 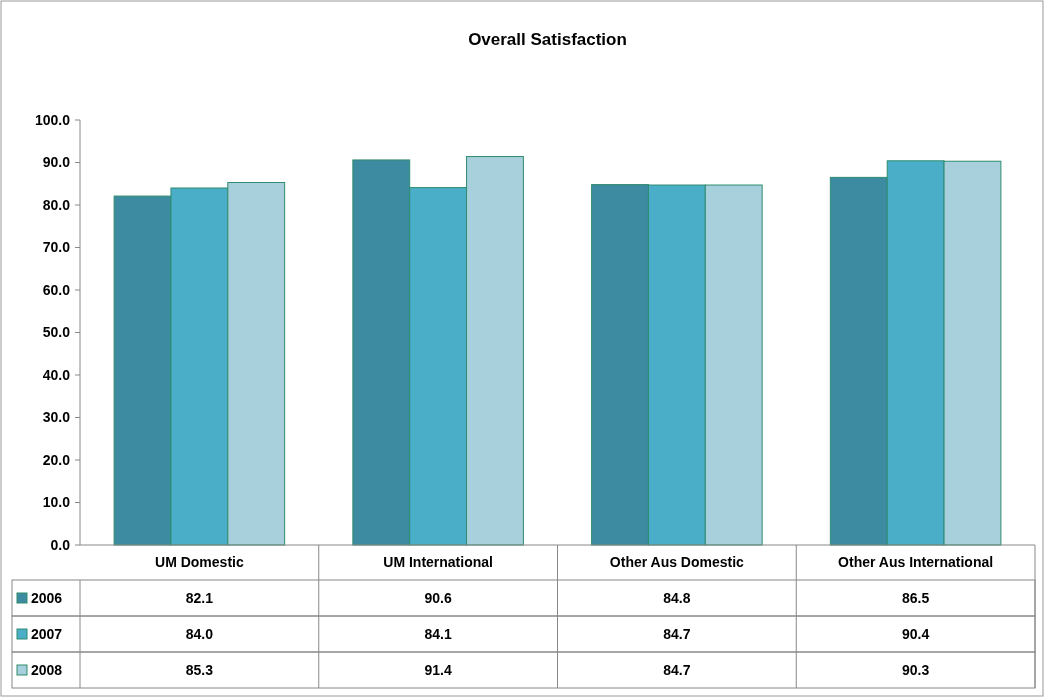 What do you see at coordinates (56, 247) in the screenshot?
I see `y-tick-label: 70.0` at bounding box center [56, 247].